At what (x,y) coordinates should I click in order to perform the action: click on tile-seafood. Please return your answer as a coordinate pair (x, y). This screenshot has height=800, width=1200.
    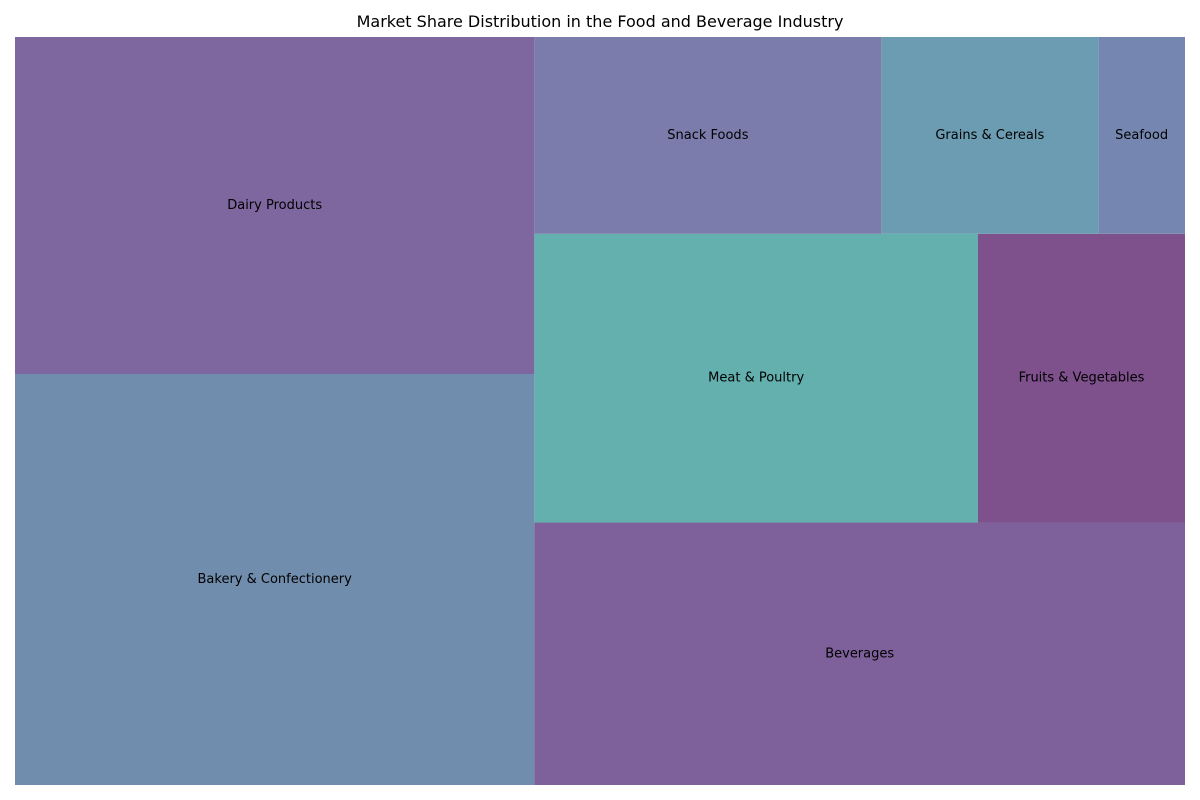
    Looking at the image, I should click on (1141, 135).